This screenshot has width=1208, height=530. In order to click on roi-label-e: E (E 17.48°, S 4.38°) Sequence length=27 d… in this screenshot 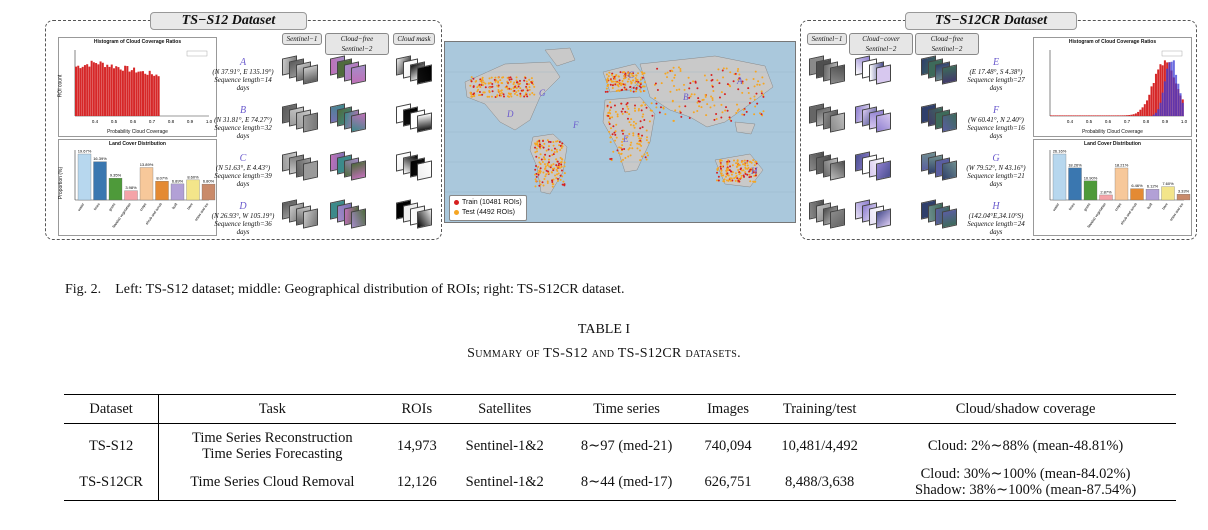, I will do `click(996, 74)`.